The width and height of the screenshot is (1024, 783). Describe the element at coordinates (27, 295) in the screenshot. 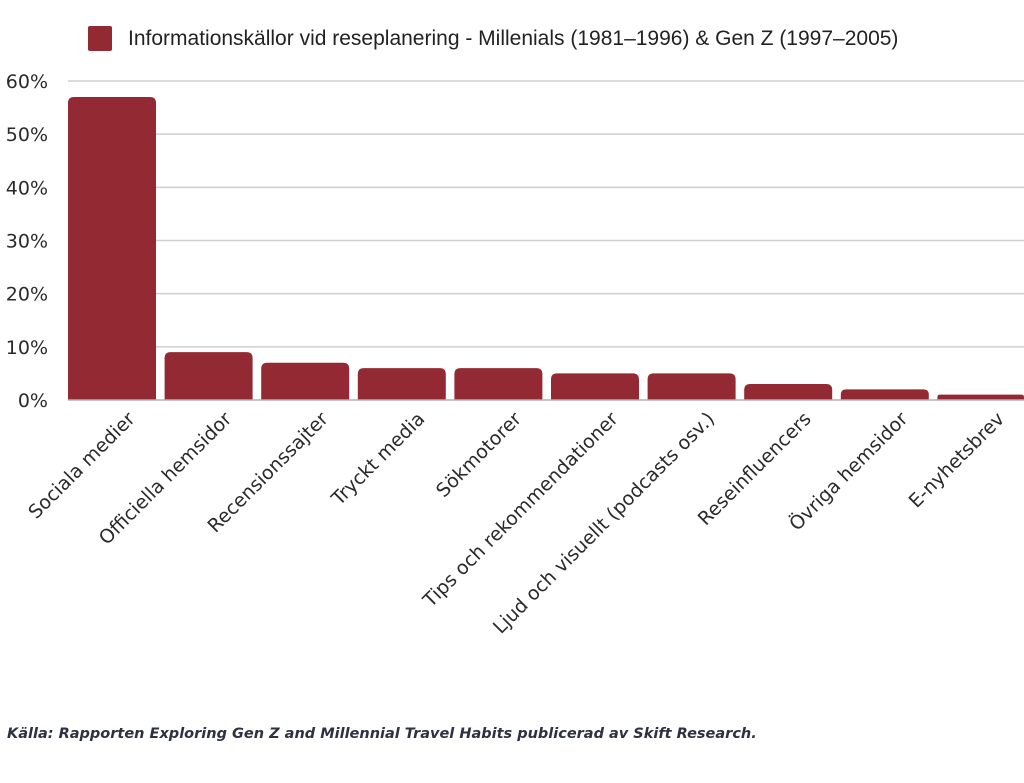

I see `y-tick-label: 20%` at that location.